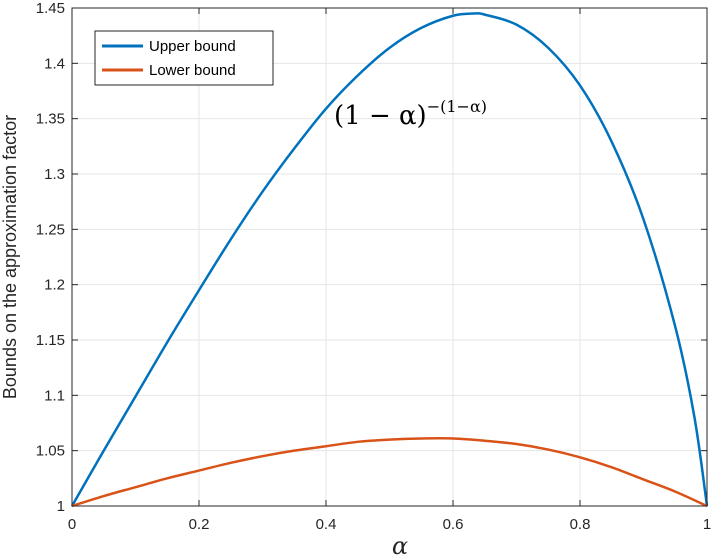 This screenshot has height=558, width=714. I want to click on y-tick-label: 1.3, so click(54, 174).